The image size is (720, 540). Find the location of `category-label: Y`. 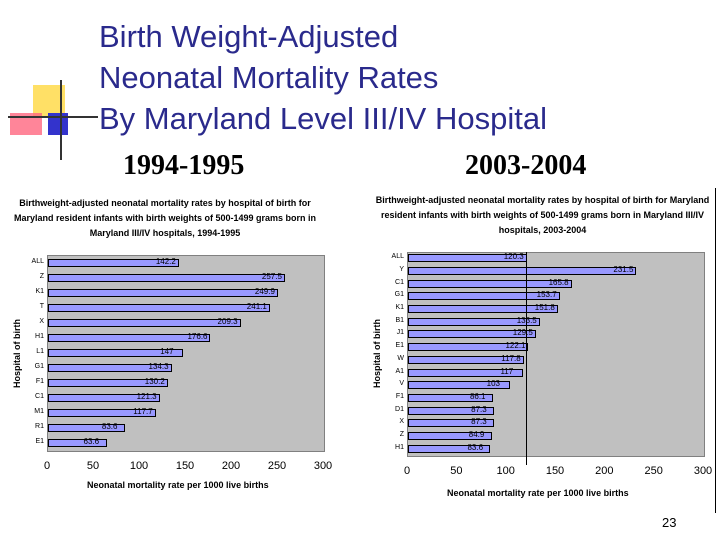

category-label: Y is located at coordinates (401, 270).